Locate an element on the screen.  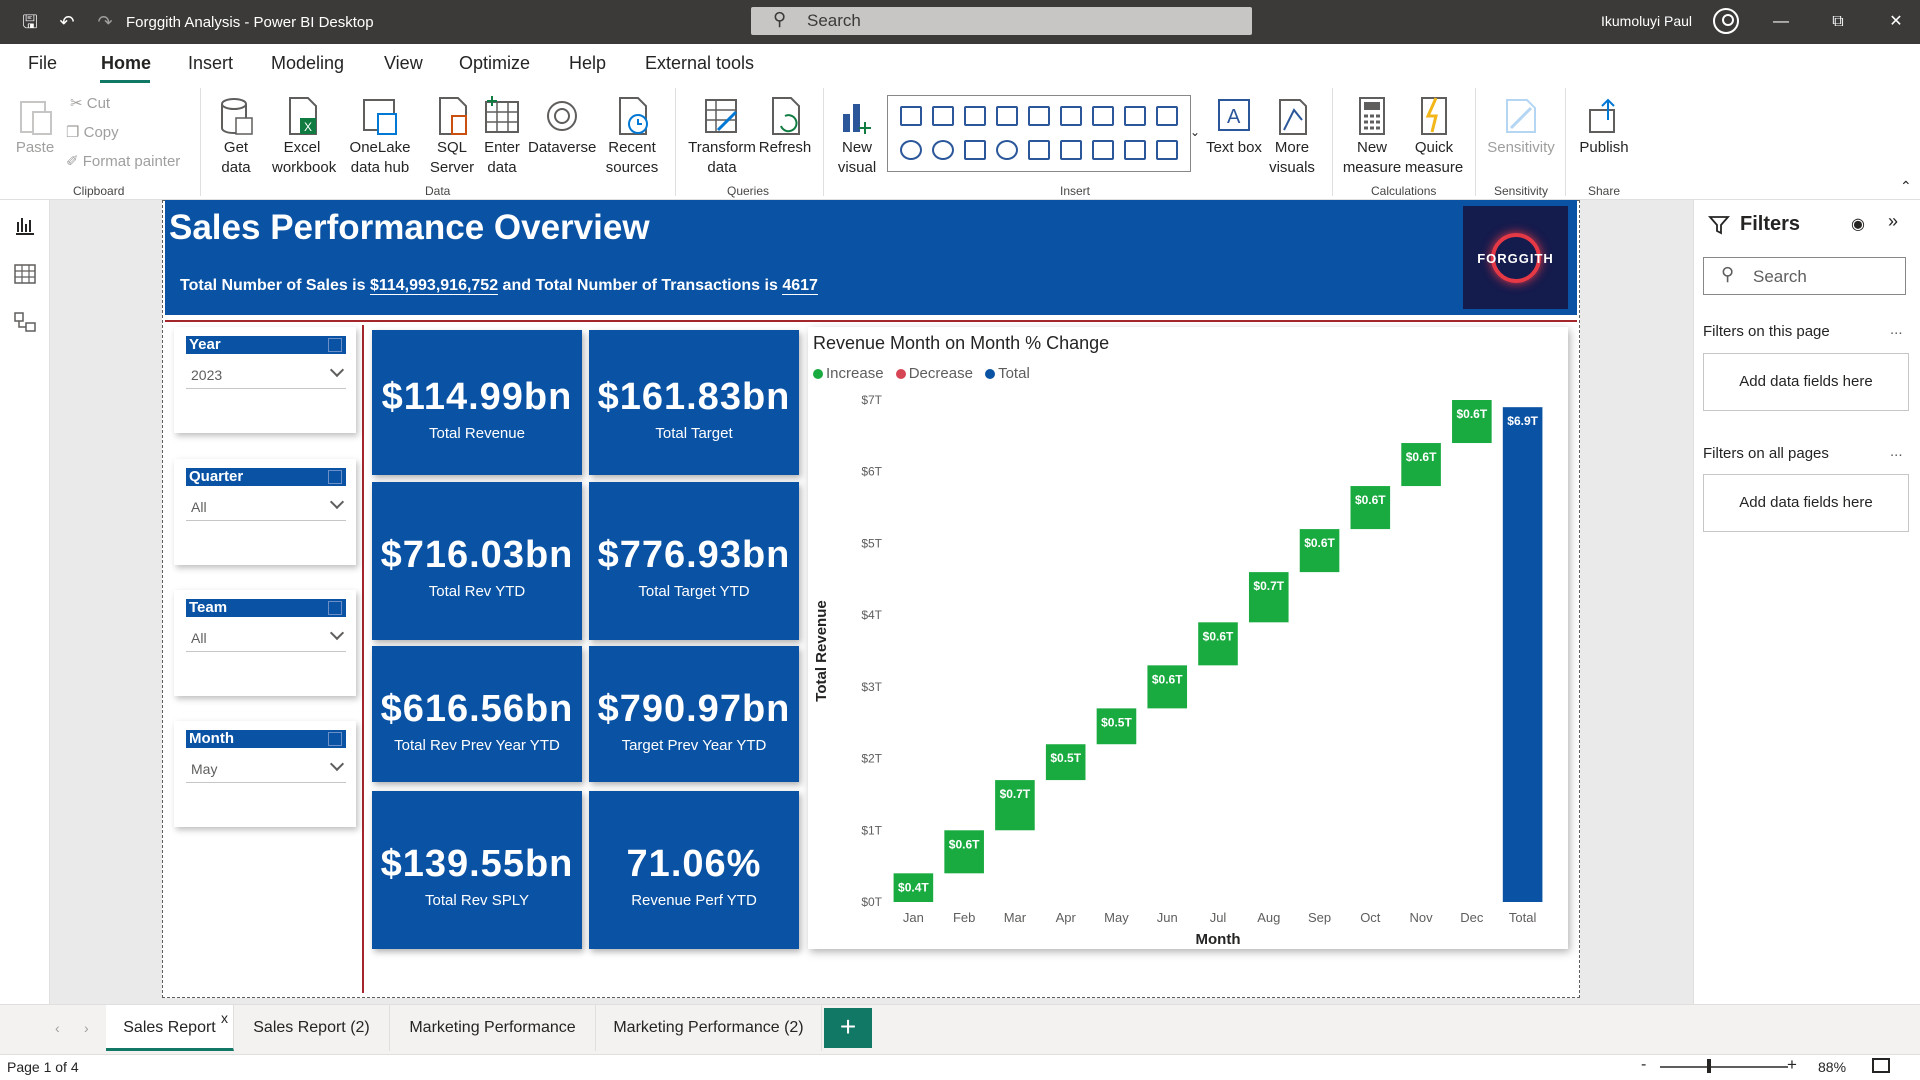
stacked-bar-icon is located at coordinates (911, 116).